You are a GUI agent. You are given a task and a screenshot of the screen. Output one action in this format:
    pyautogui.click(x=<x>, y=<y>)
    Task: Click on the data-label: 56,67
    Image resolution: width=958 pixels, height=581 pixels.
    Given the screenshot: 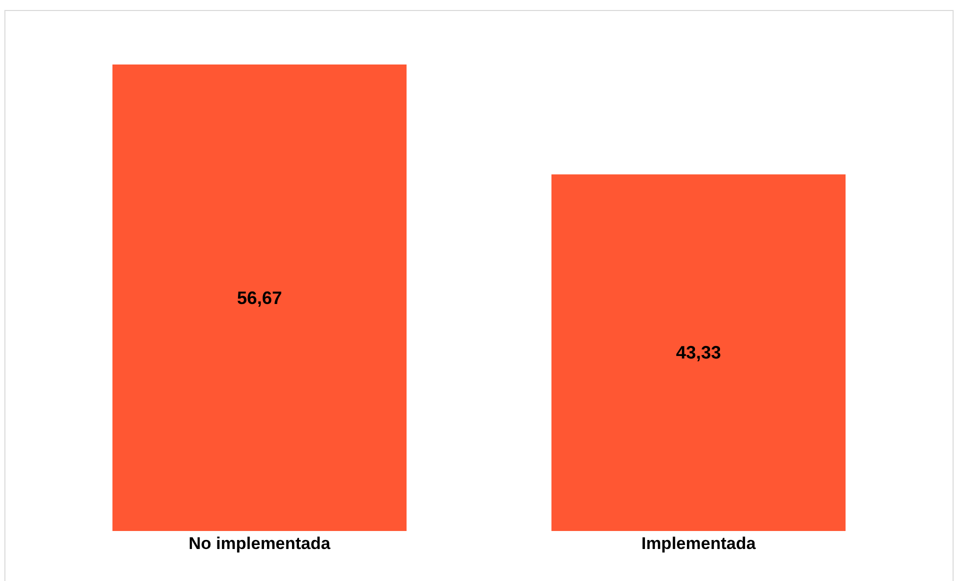 What is the action you would take?
    pyautogui.click(x=259, y=298)
    